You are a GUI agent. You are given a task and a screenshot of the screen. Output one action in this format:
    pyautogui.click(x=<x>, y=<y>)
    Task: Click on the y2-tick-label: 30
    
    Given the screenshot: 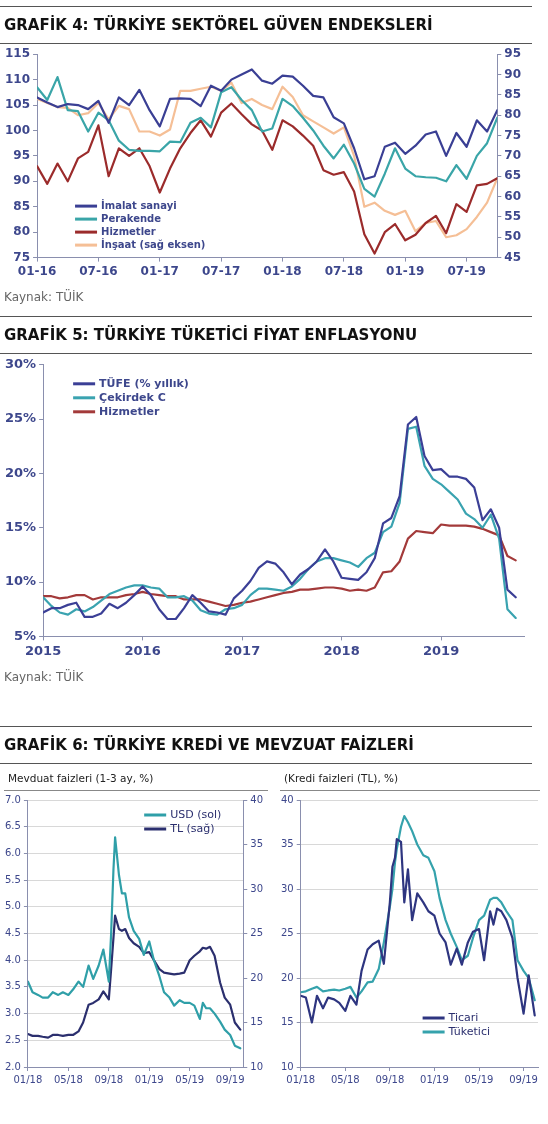 What is the action you would take?
    pyautogui.click(x=257, y=888)
    